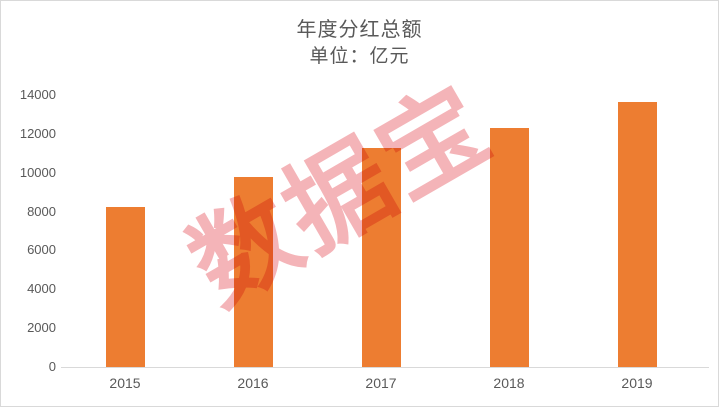  What do you see at coordinates (37, 94) in the screenshot?
I see `y-tick-14000: 14000` at bounding box center [37, 94].